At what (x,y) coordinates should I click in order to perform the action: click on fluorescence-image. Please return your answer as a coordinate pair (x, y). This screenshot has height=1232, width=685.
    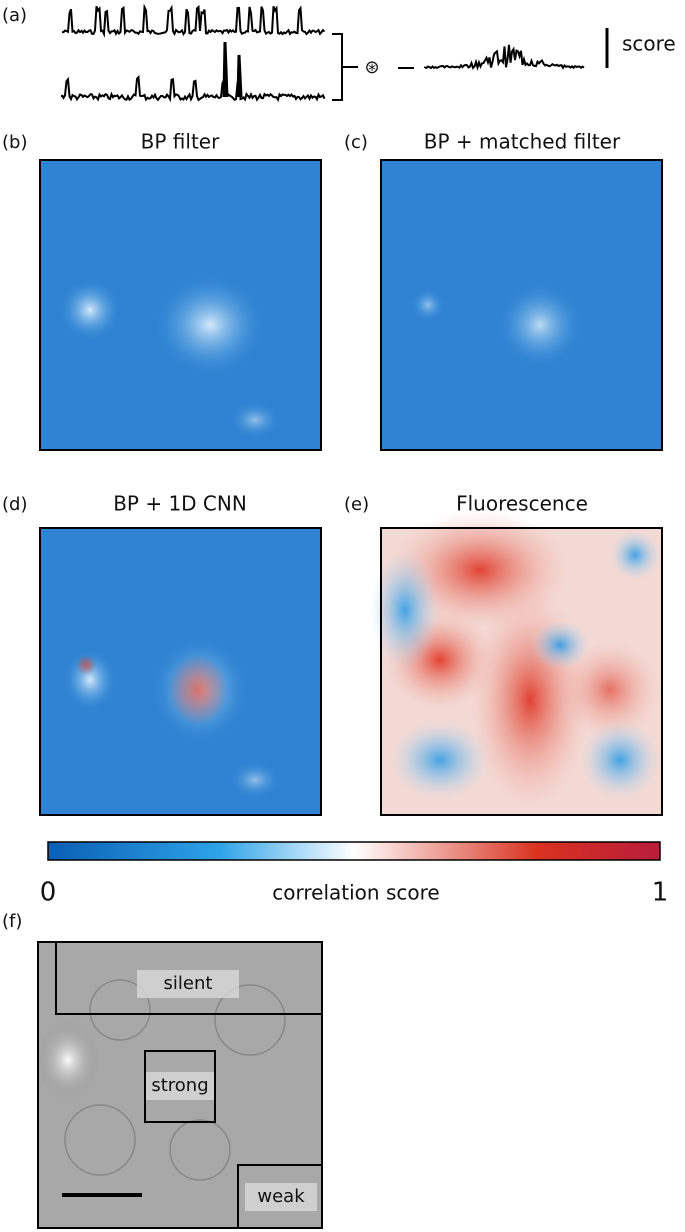
    Looking at the image, I should click on (516, 663).